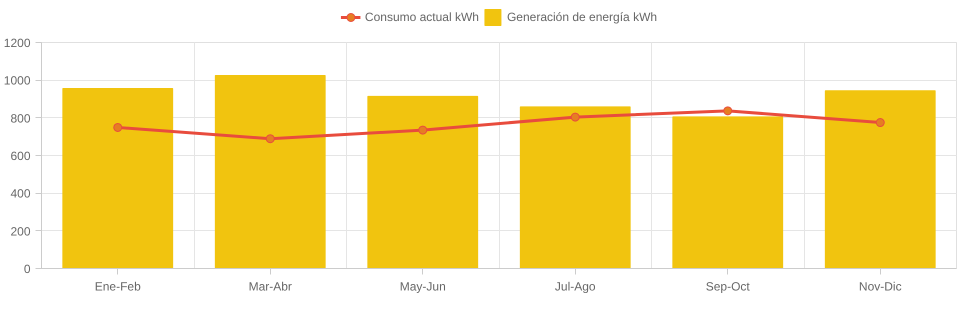  Describe the element at coordinates (20, 193) in the screenshot. I see `y-tick-label: 400` at that location.